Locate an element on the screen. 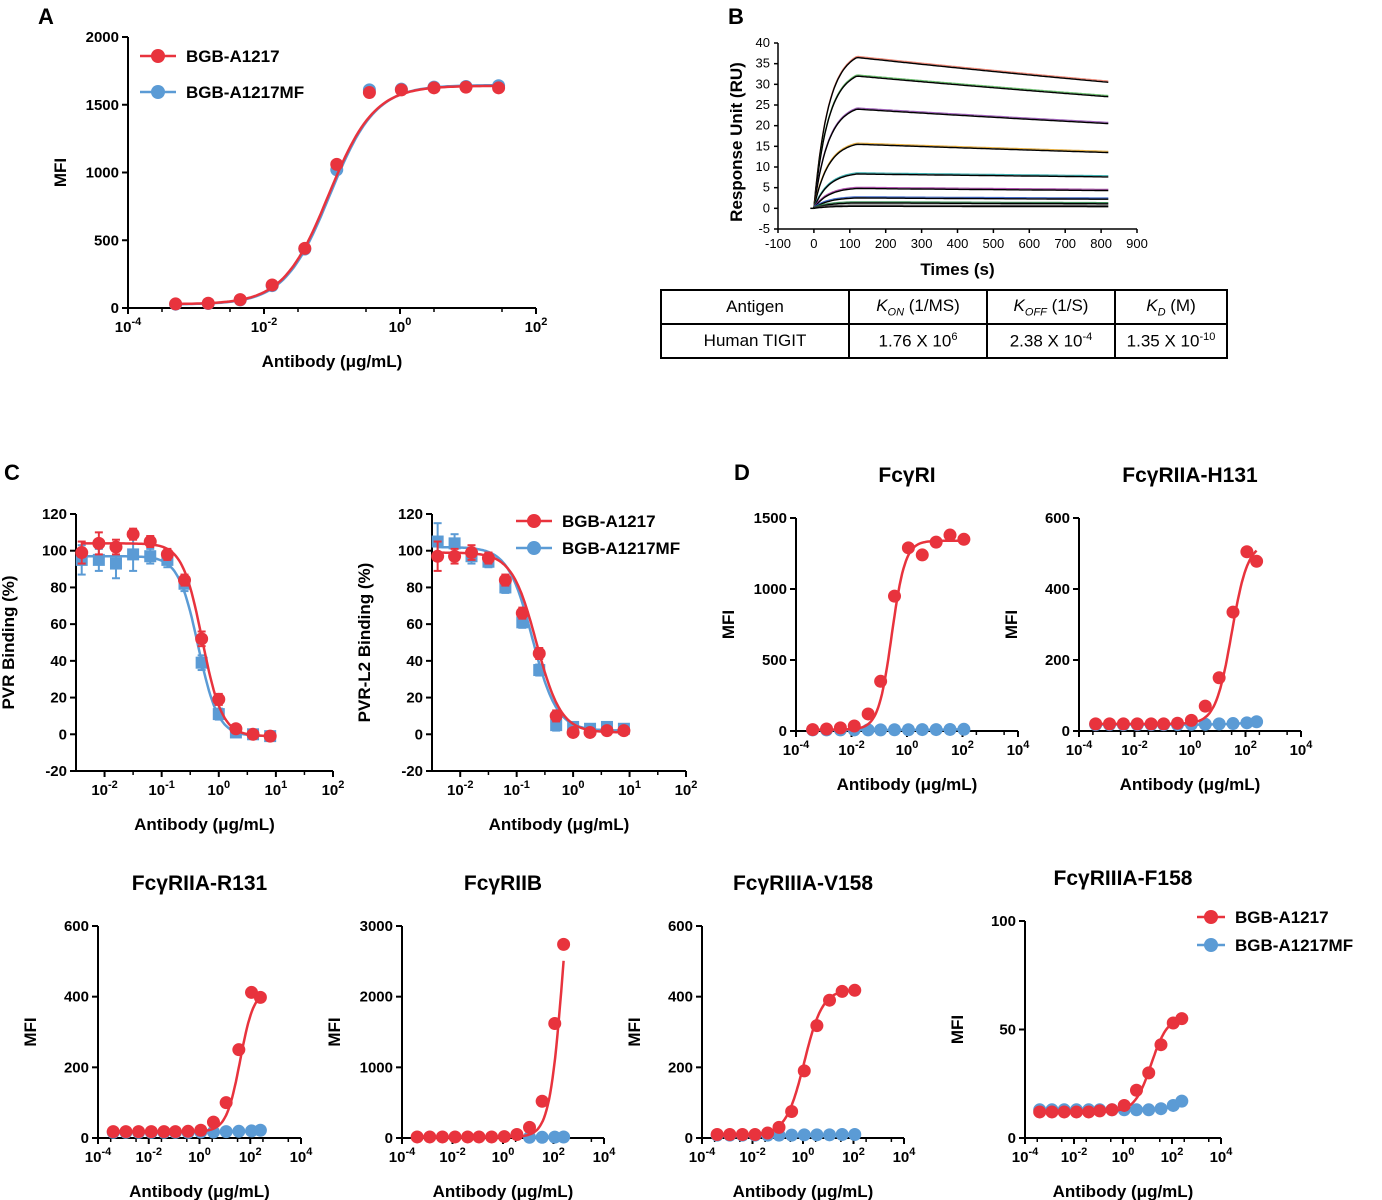  y-tick-label: 25 is located at coordinates (763, 104).